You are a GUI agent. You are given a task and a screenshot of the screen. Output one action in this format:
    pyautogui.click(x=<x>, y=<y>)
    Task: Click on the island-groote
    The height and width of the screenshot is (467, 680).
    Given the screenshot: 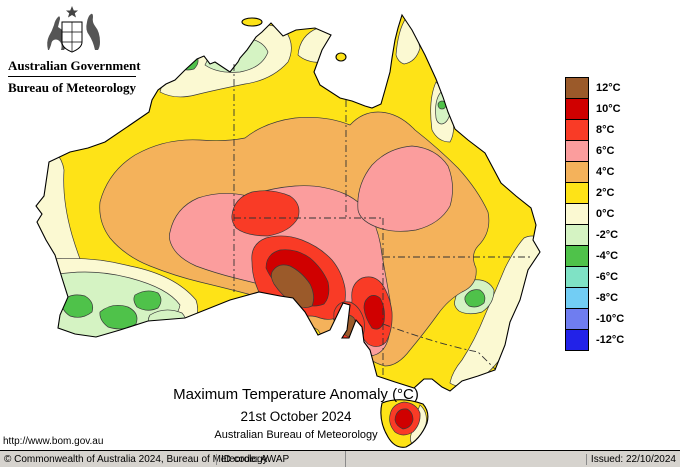 What is the action you would take?
    pyautogui.click(x=341, y=57)
    